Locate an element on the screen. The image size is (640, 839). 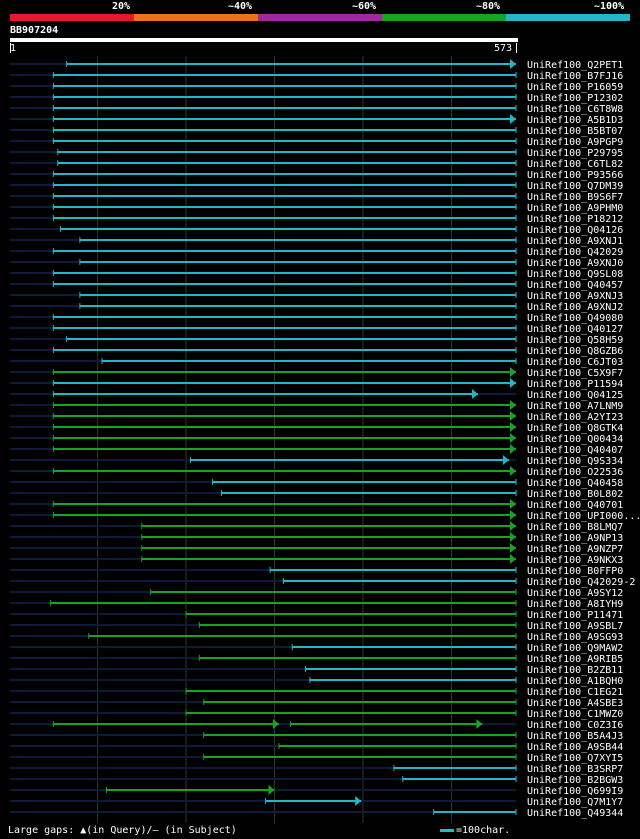
hit-label: UniRef100_Q40127 is located at coordinates (575, 329).